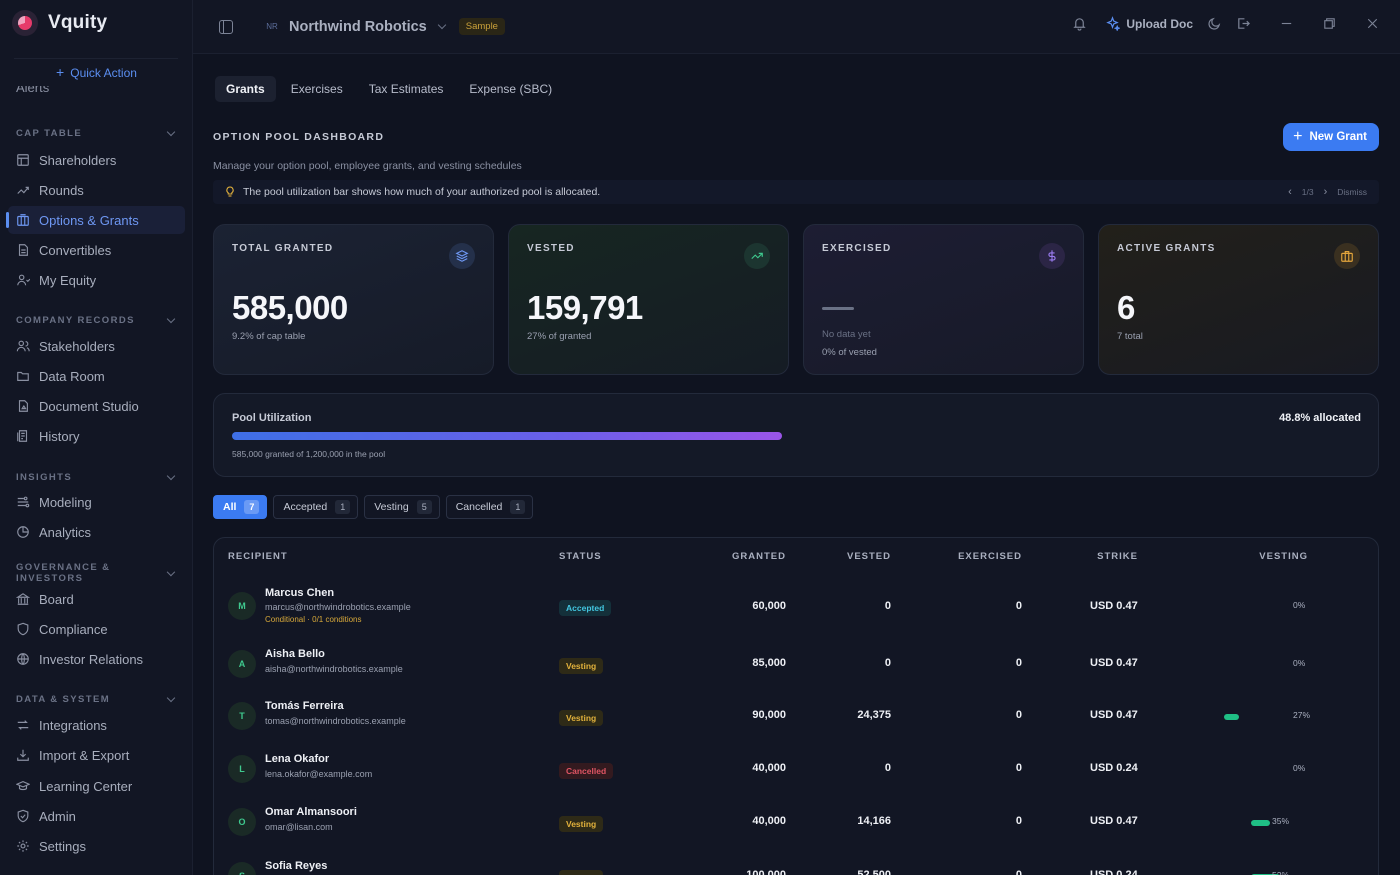 The width and height of the screenshot is (1400, 875). I want to click on bell-icon, so click(1079, 23).